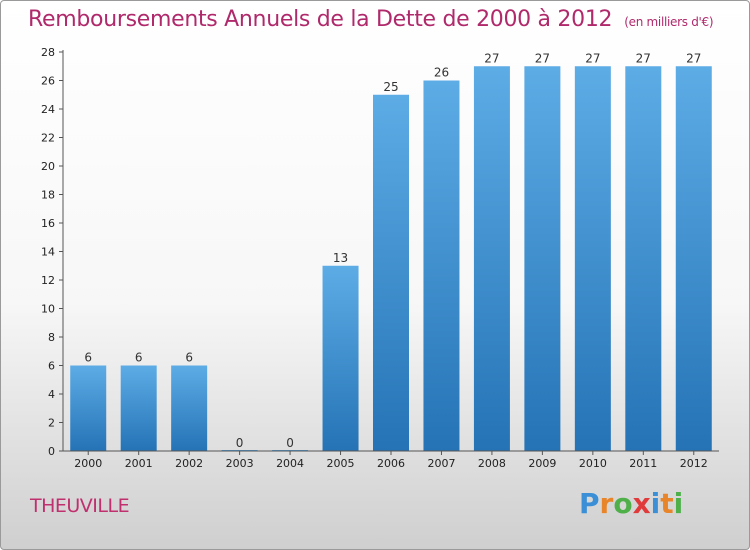 The width and height of the screenshot is (750, 550). Describe the element at coordinates (643, 58) in the screenshot. I see `data-label-2011: 27` at that location.